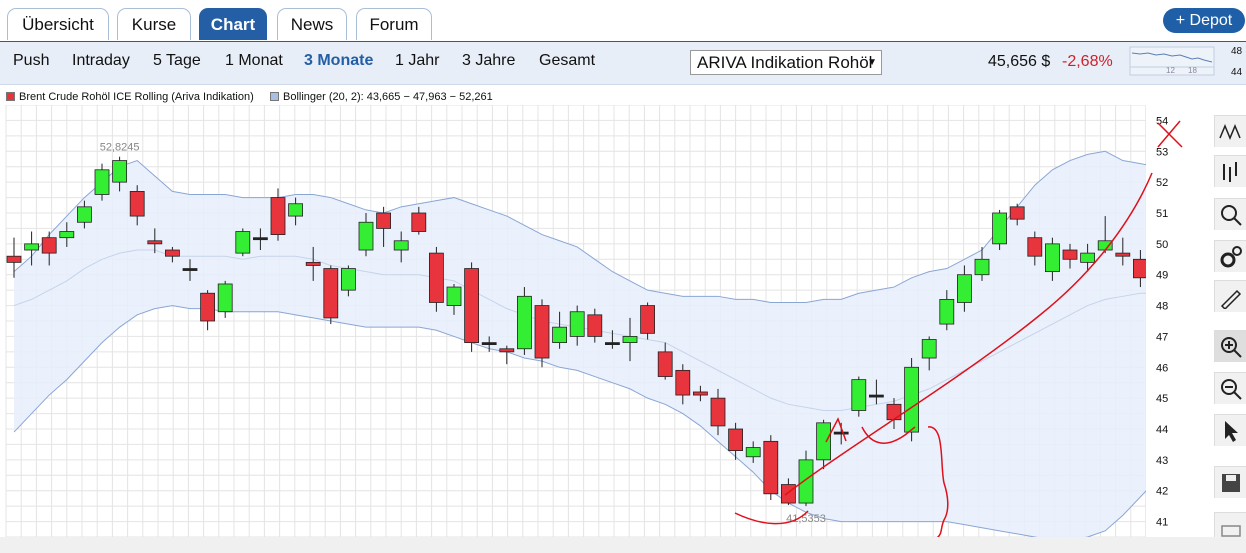 This screenshot has width=1246, height=553. What do you see at coordinates (1230, 346) in the screenshot?
I see `zoom-in-button` at bounding box center [1230, 346].